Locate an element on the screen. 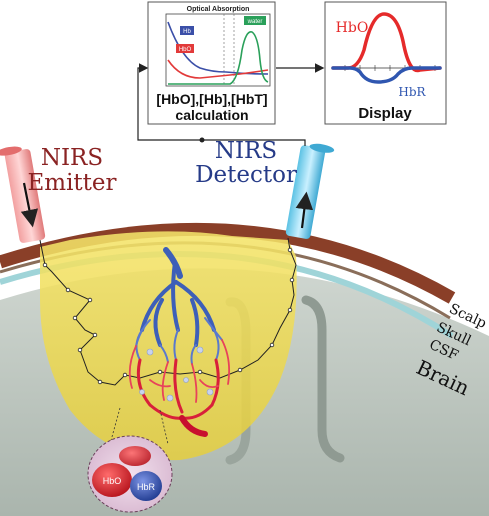 The height and width of the screenshot is (516, 489). emitter-probe-top is located at coordinates (11, 151).